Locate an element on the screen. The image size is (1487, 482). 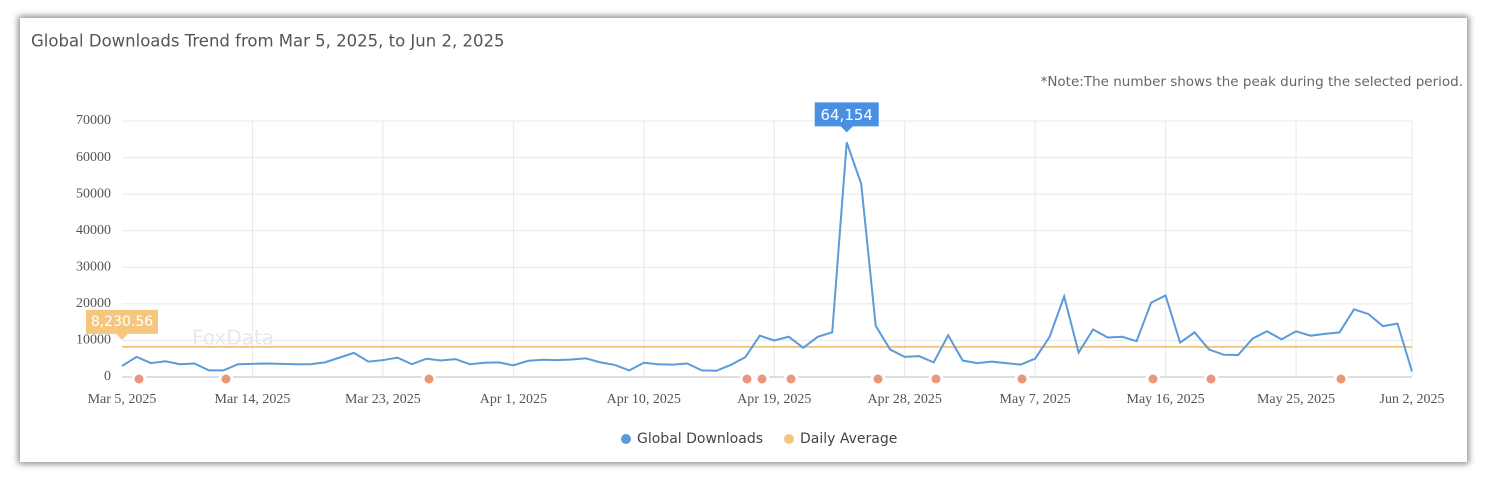
average-tooltip is located at coordinates (122, 324).